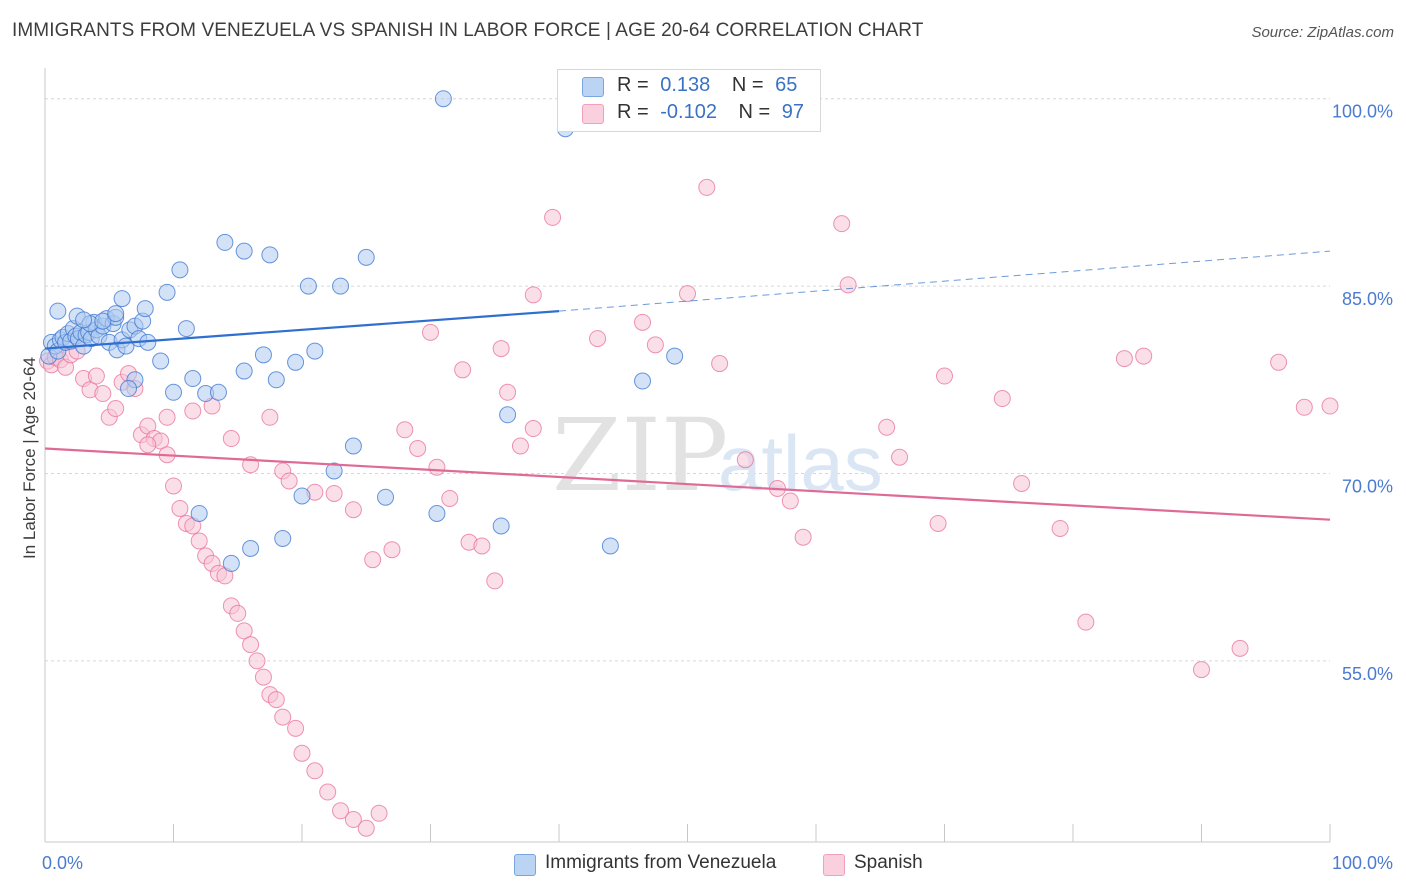  What do you see at coordinates (689, 100) in the screenshot?
I see `correlation-legend: R = 0.138 N = 65 R = -0.102 N = 97` at bounding box center [689, 100].